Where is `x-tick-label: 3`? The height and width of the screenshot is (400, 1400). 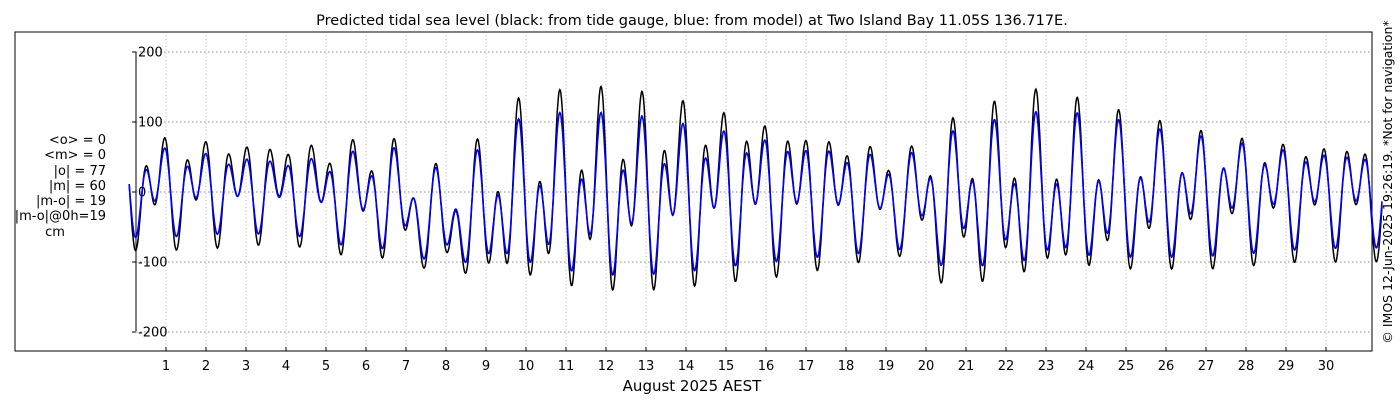
x-tick-label: 3 is located at coordinates (246, 366).